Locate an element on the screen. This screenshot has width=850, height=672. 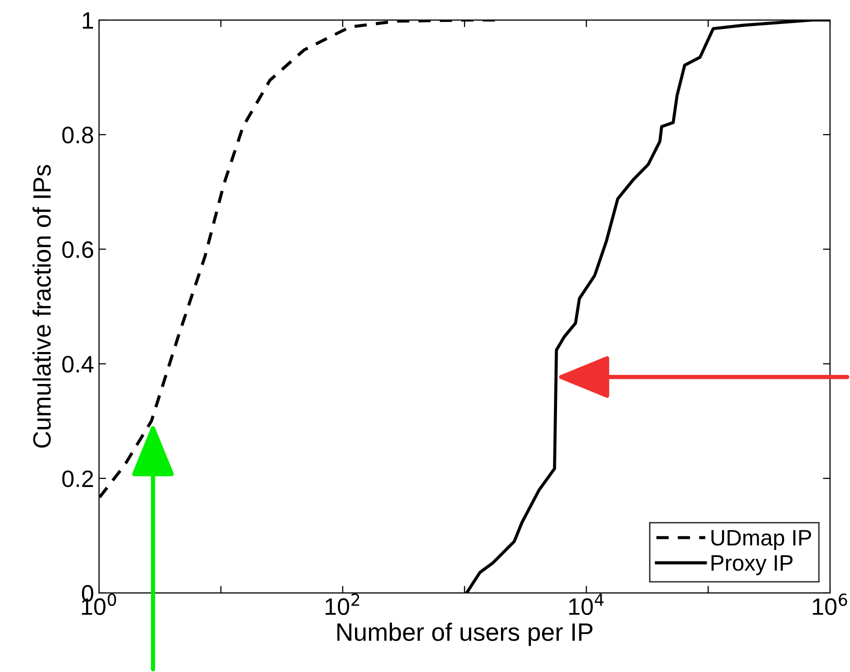
y-tick-label: 0.4 is located at coordinates (78, 364).